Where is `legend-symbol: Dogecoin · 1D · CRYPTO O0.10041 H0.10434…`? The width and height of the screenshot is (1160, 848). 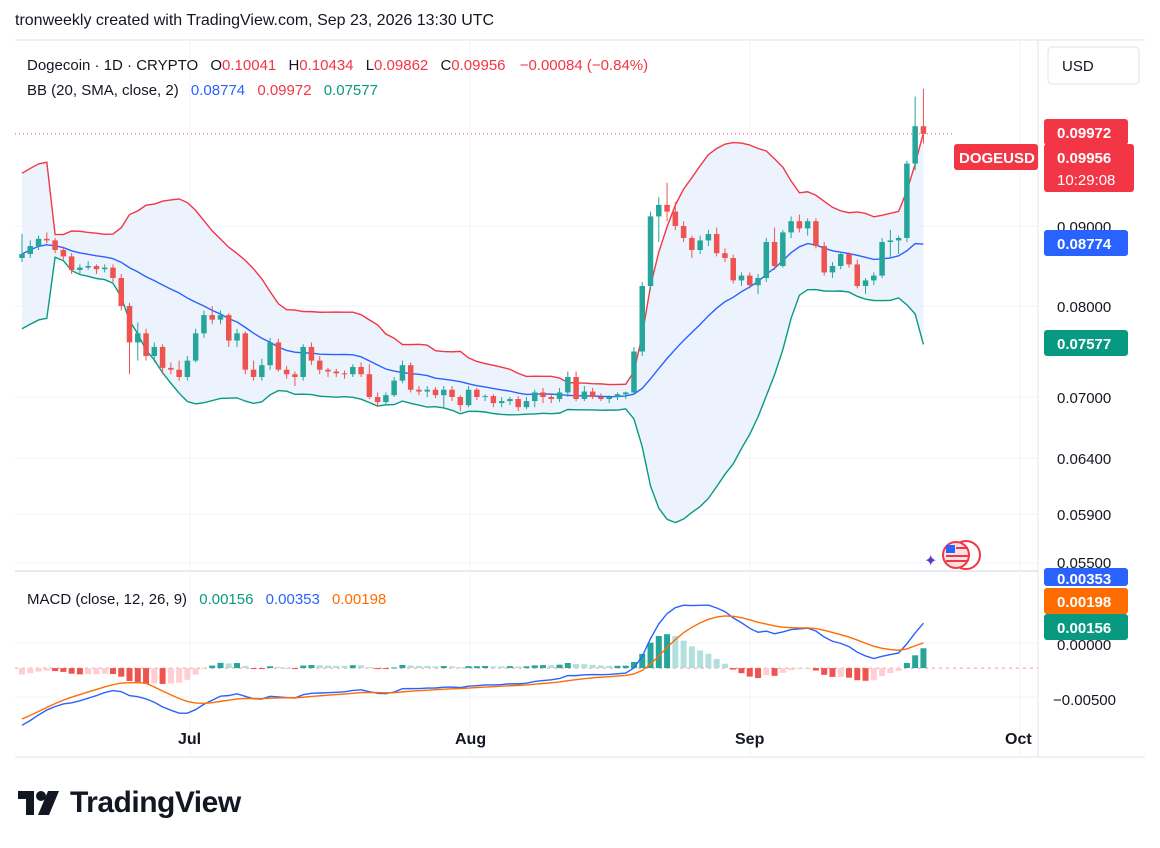 legend-symbol: Dogecoin · 1D · CRYPTO O0.10041 H0.10434… is located at coordinates (337, 65).